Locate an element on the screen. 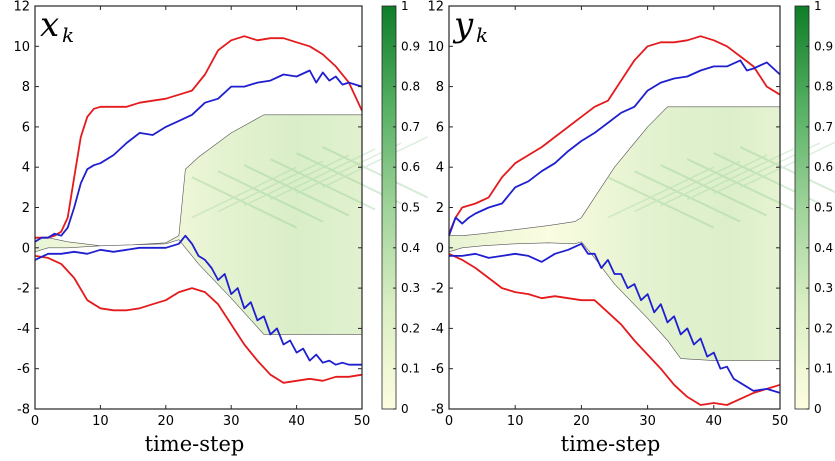 This screenshot has width=835, height=461. chart-title: x is located at coordinates (49, 25).